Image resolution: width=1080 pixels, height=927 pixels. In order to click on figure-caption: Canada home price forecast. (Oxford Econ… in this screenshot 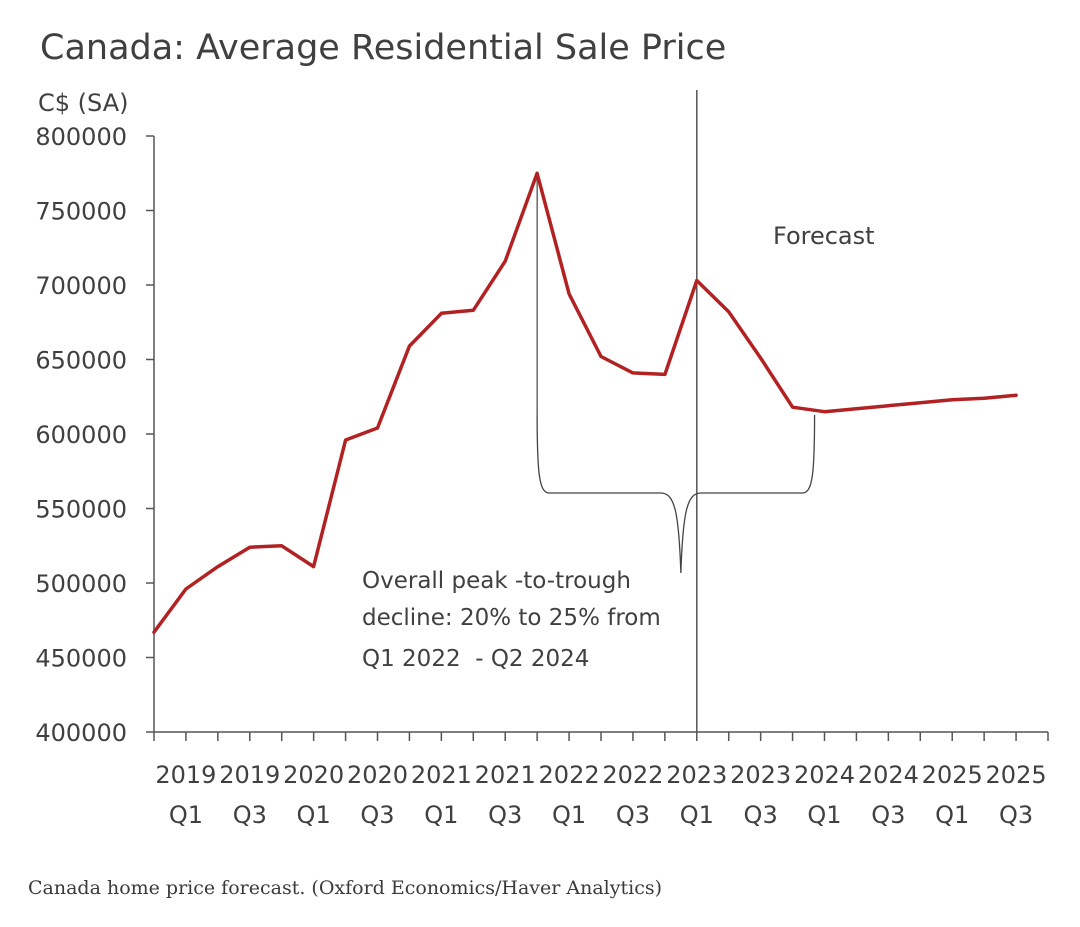, I will do `click(345, 888)`.